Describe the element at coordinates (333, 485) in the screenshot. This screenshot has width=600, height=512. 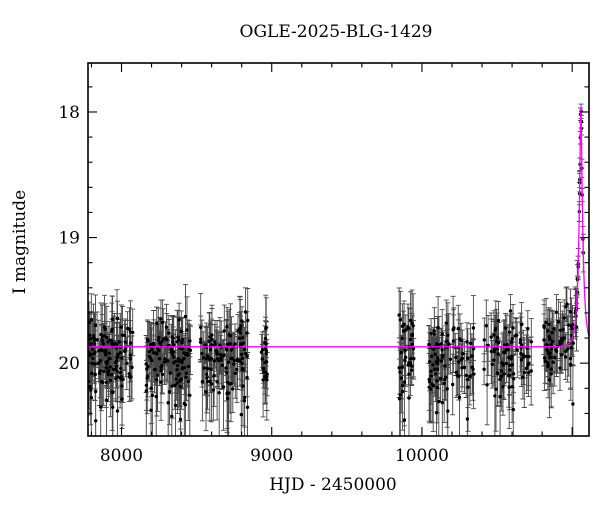
I see `x-axis-label: HJD - 2450000` at that location.